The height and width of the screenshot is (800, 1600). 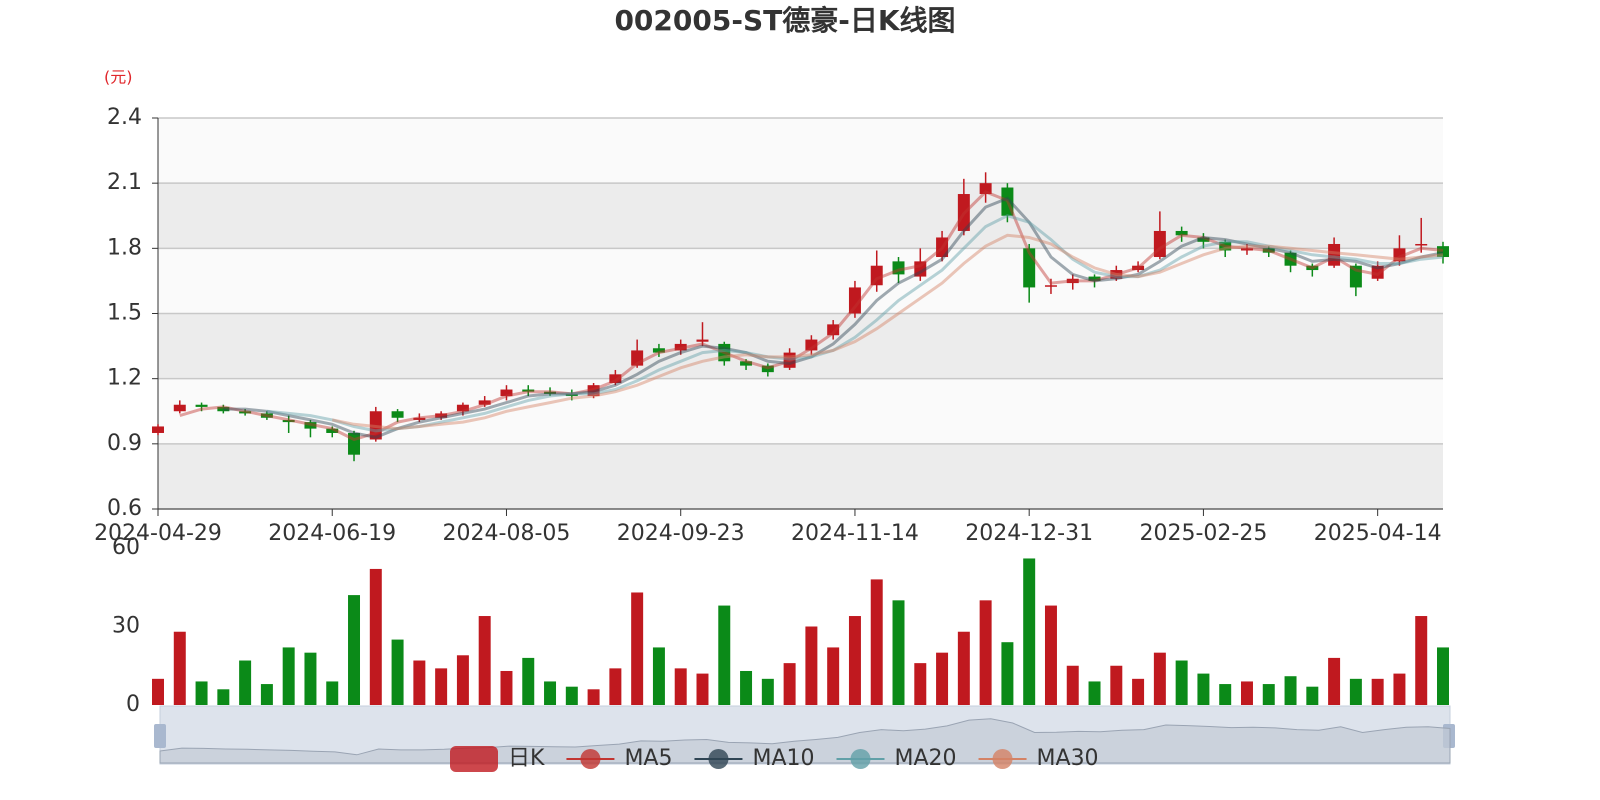 I want to click on chart-title: 002005-ST德豪-日K线图, so click(x=784, y=20).